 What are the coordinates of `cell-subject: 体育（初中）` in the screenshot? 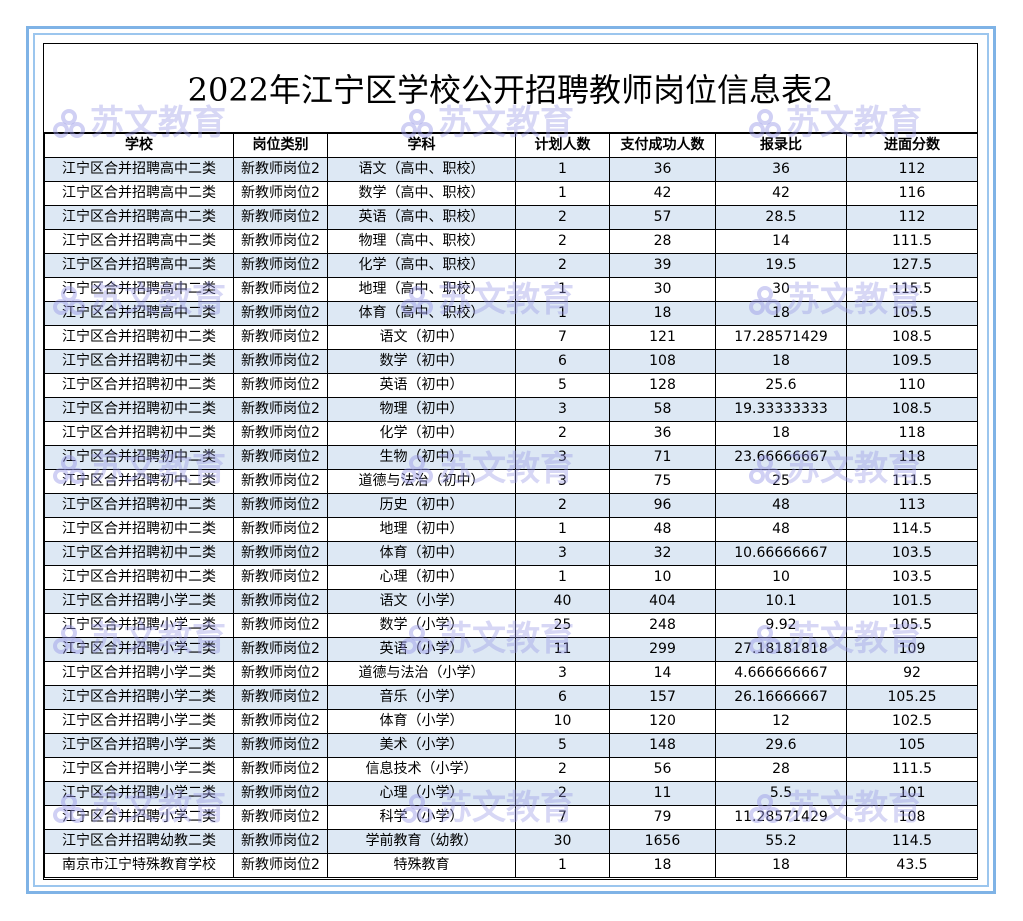 It's located at (421, 553).